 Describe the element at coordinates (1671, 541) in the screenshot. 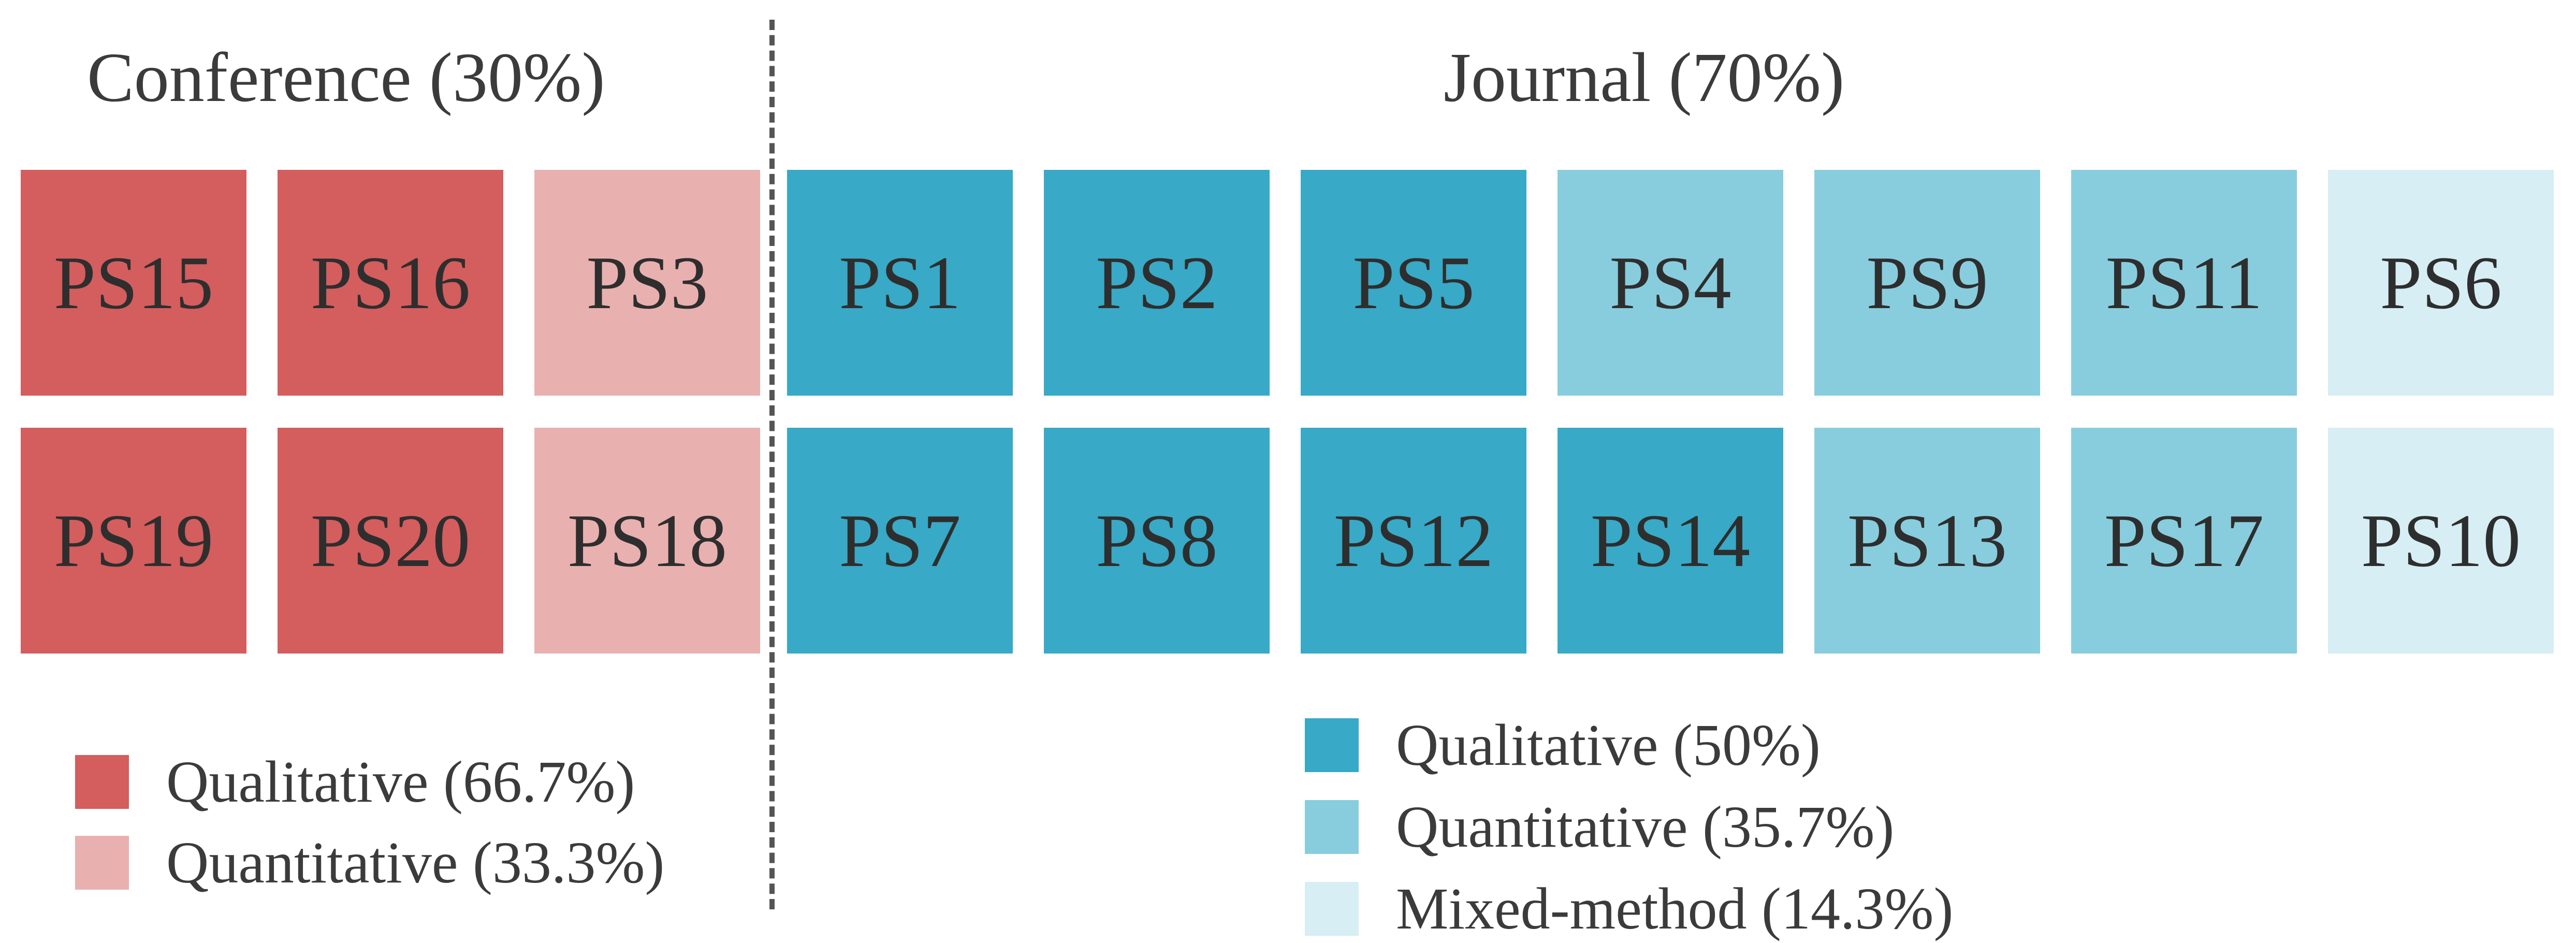

I see `tile-ps14: PS14` at that location.